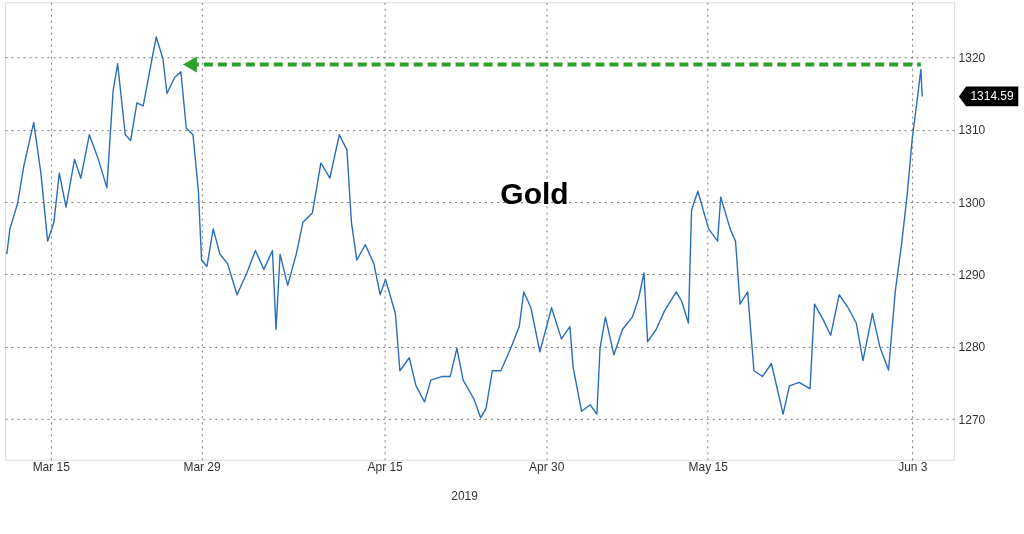 Image resolution: width=1024 pixels, height=534 pixels. I want to click on x-tick-label: Mar 29, so click(202, 467).